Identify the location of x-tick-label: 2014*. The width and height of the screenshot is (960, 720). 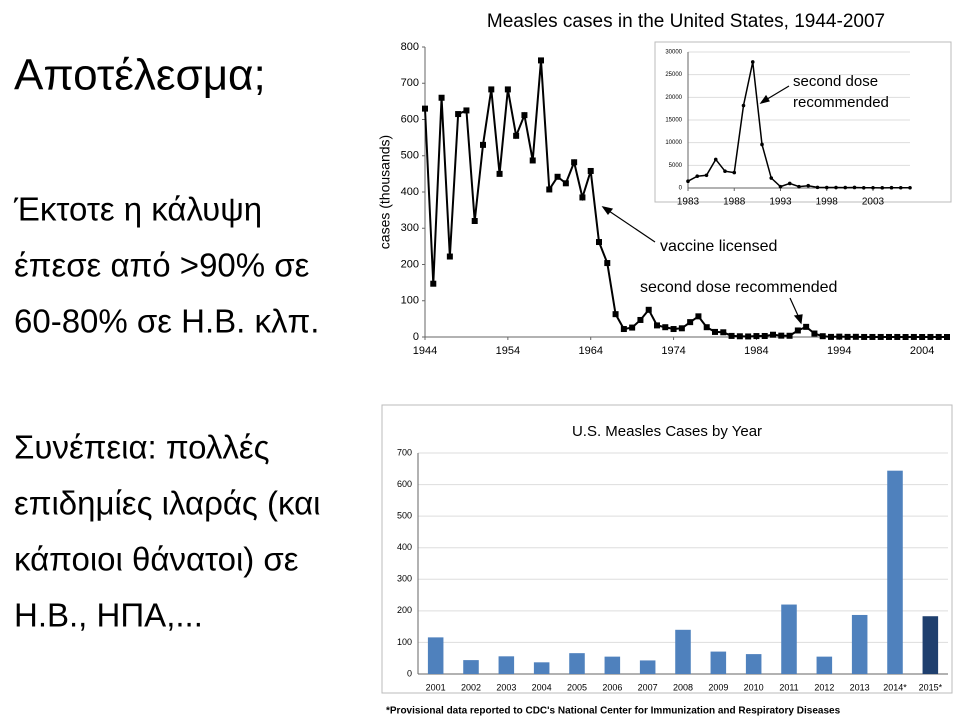
(895, 687).